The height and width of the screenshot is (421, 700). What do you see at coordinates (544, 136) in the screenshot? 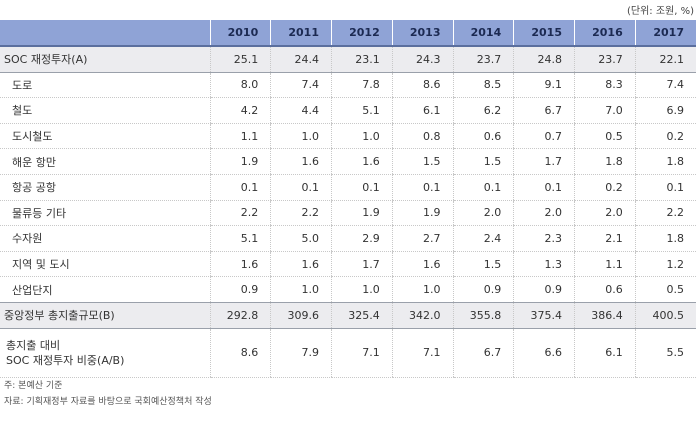
I see `value-cell: 0.7` at bounding box center [544, 136].